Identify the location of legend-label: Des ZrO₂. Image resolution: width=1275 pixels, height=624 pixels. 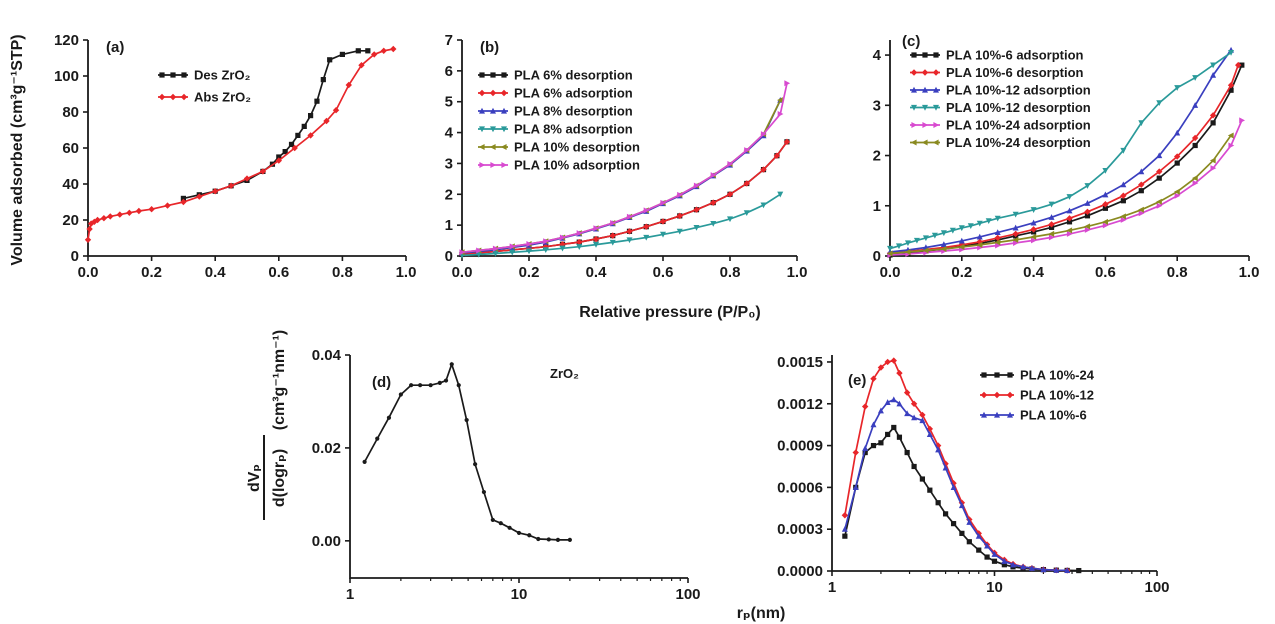
(222, 75).